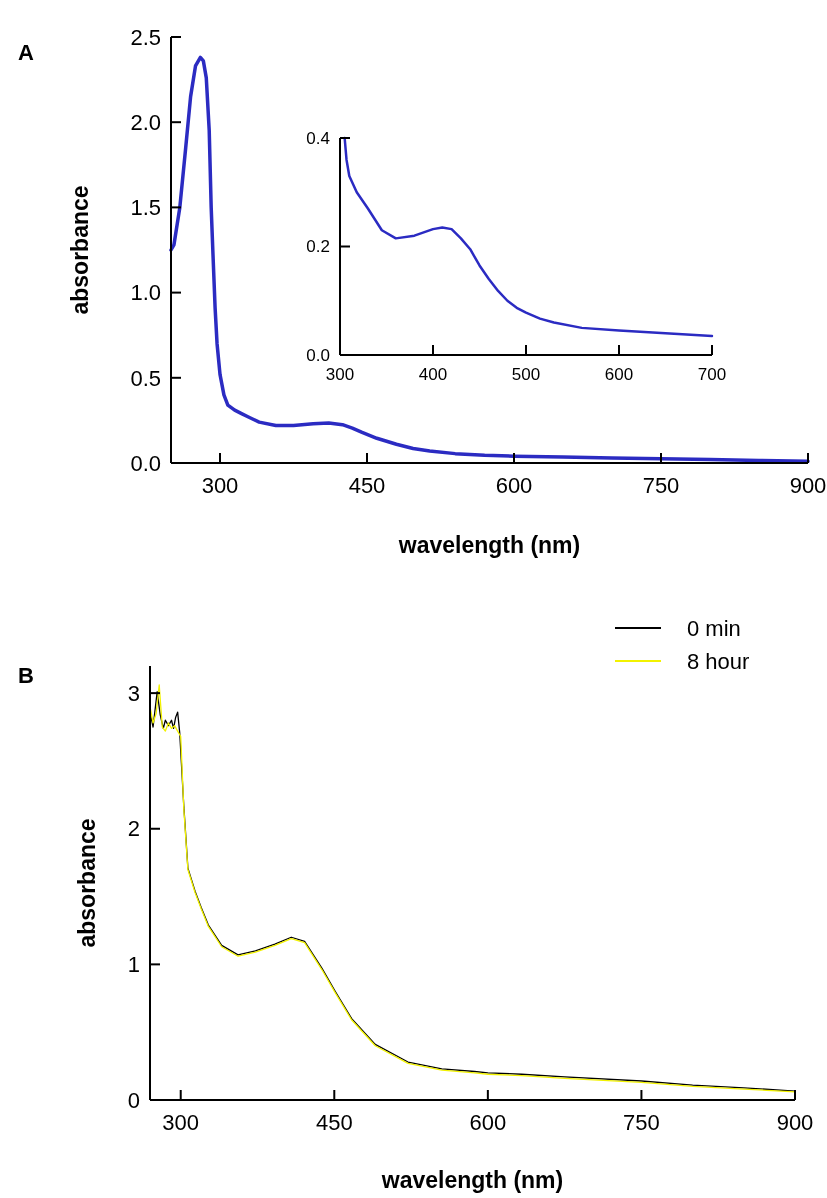  Describe the element at coordinates (145, 122) in the screenshot. I see `y-tick-label: 2.0` at that location.